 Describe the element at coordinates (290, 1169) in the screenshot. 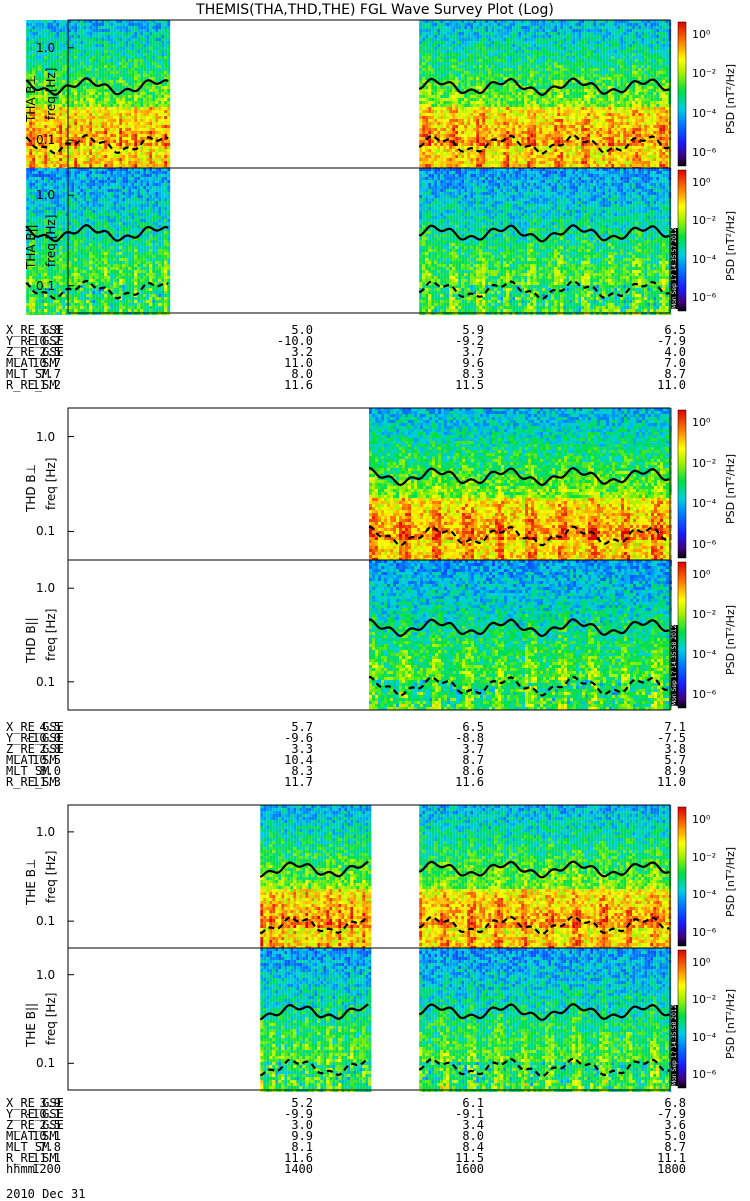

I see `ephemeris-value: 1400` at that location.